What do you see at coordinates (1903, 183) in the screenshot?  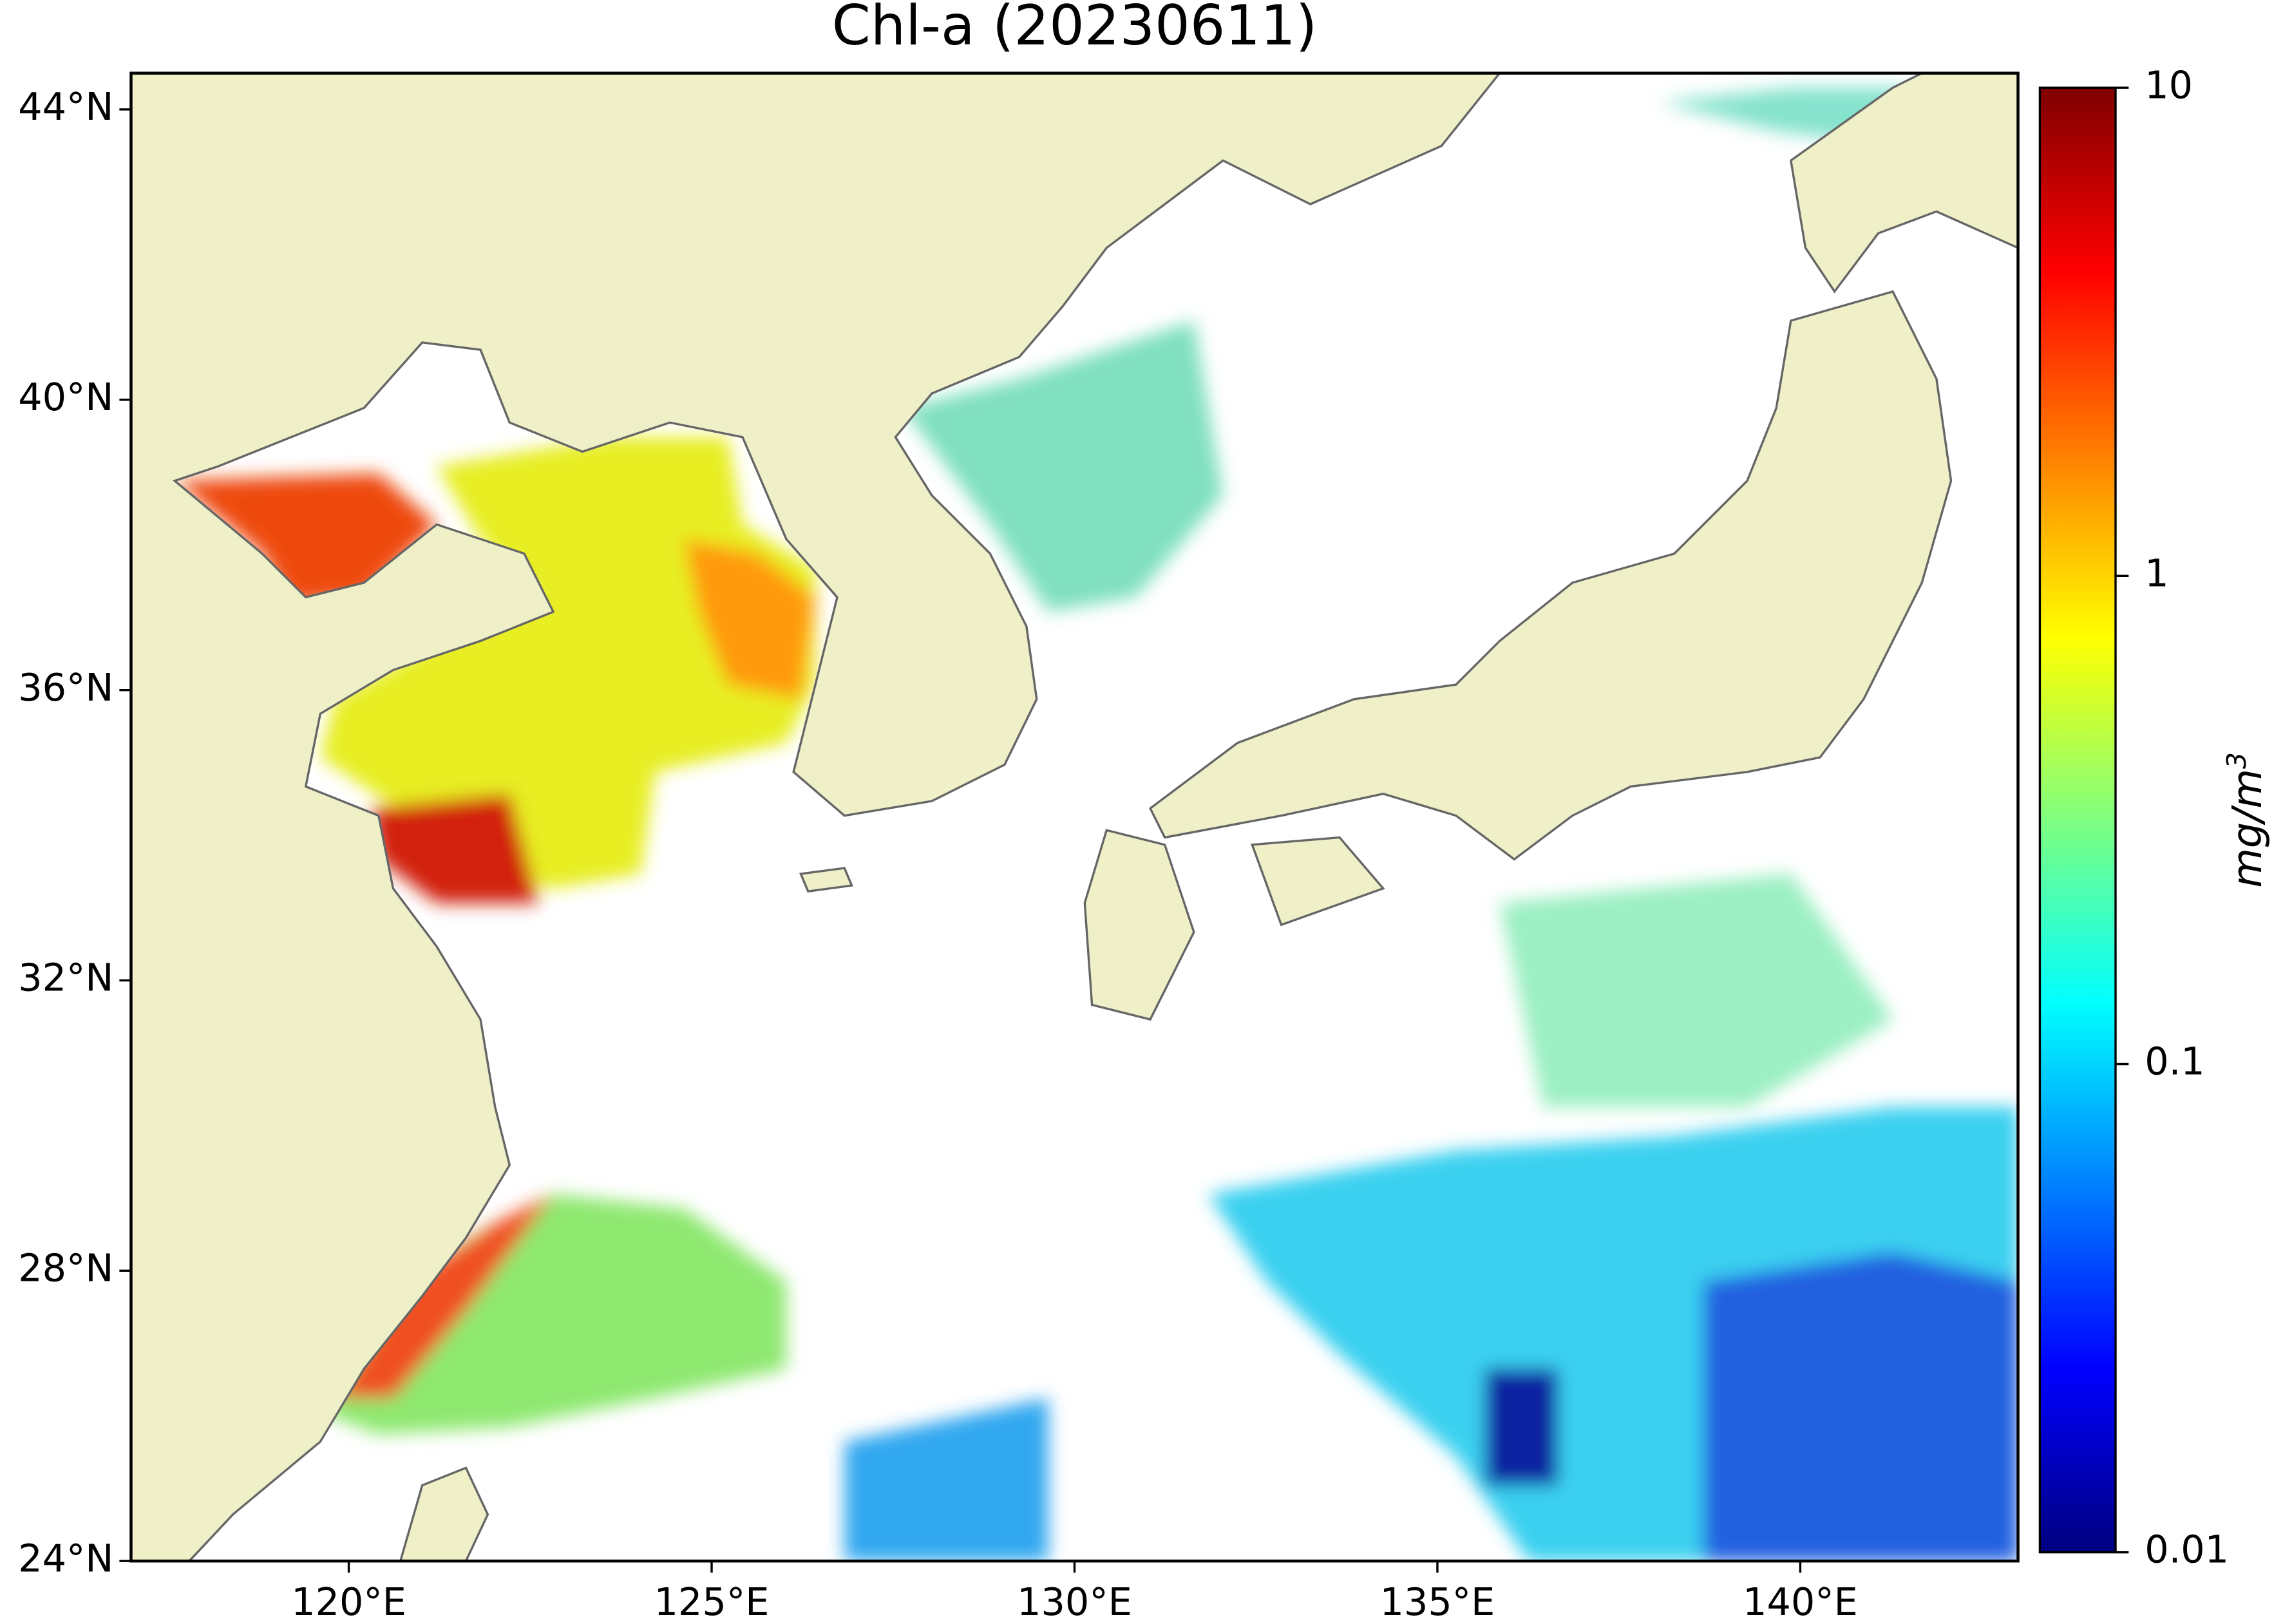 I see `hokkaido` at bounding box center [1903, 183].